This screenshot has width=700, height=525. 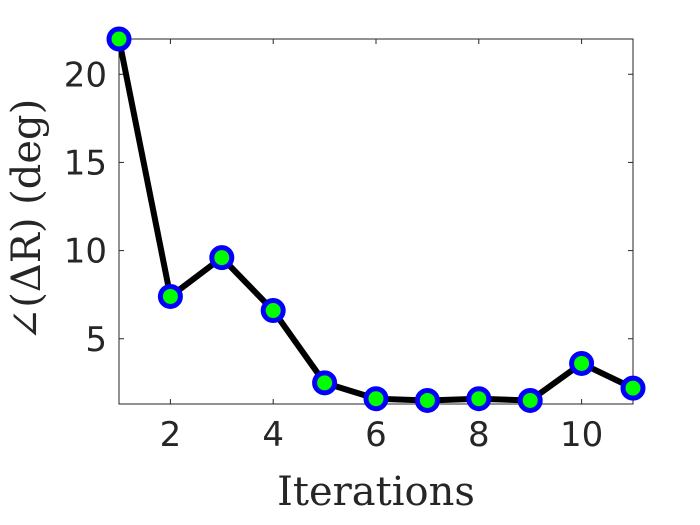 I want to click on x-tick-label: 4, so click(x=273, y=435).